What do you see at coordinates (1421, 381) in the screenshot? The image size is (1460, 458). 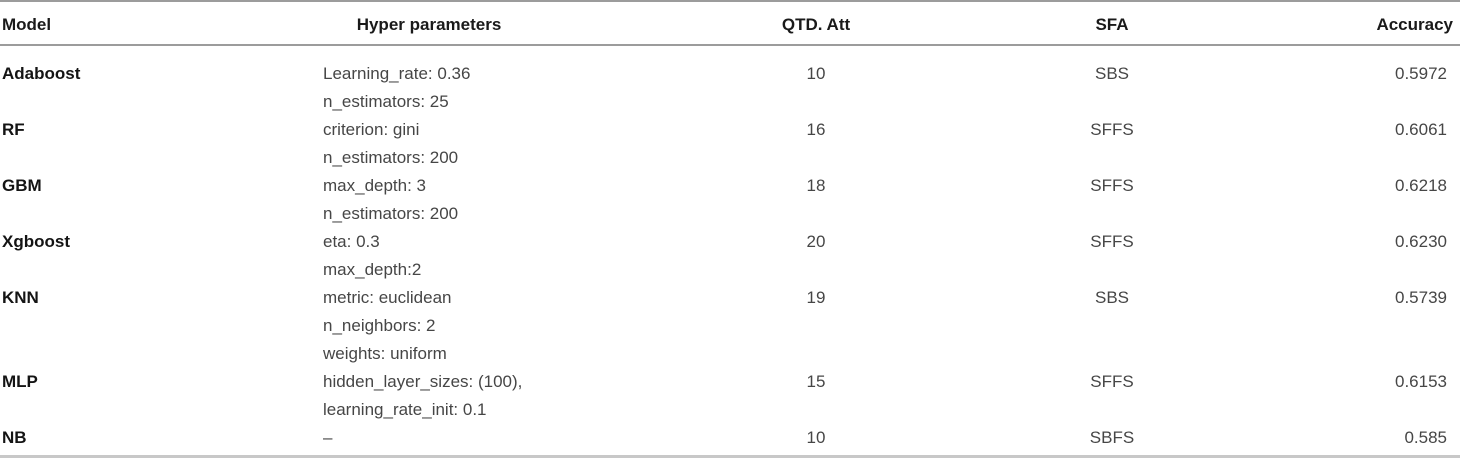 I see `accuracy-cell: 0.6153` at bounding box center [1421, 381].